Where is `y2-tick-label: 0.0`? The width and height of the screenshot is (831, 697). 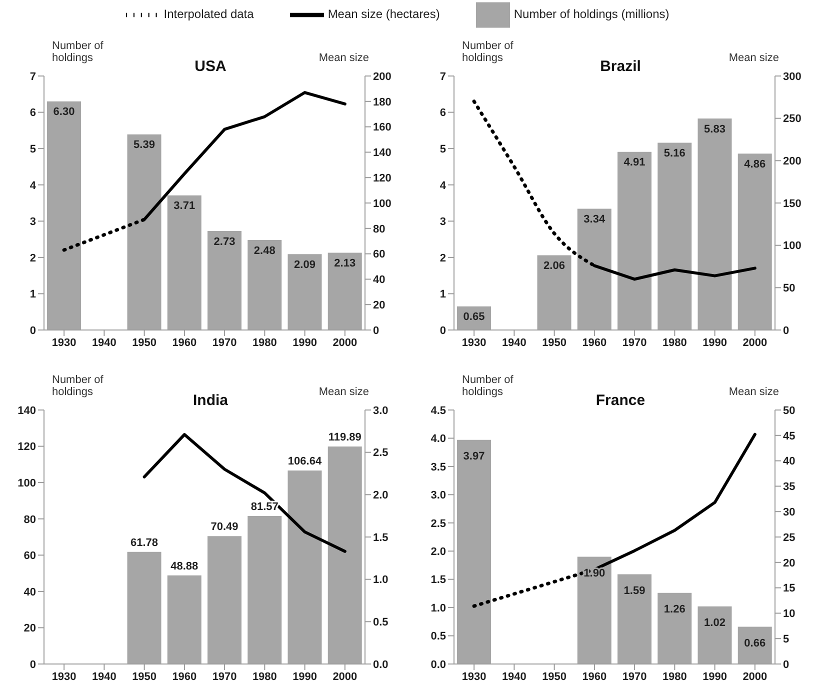
y2-tick-label: 0.0 is located at coordinates (380, 664).